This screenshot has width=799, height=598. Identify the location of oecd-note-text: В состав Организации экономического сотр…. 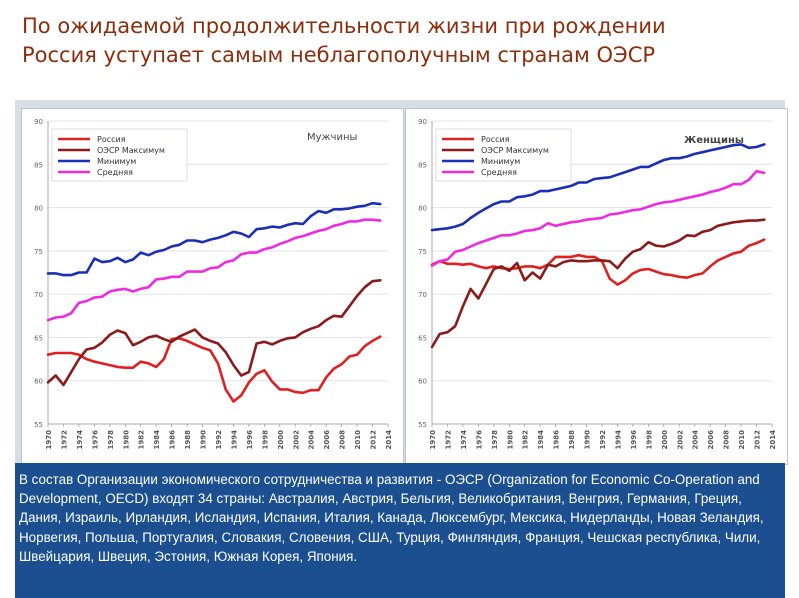
(391, 518).